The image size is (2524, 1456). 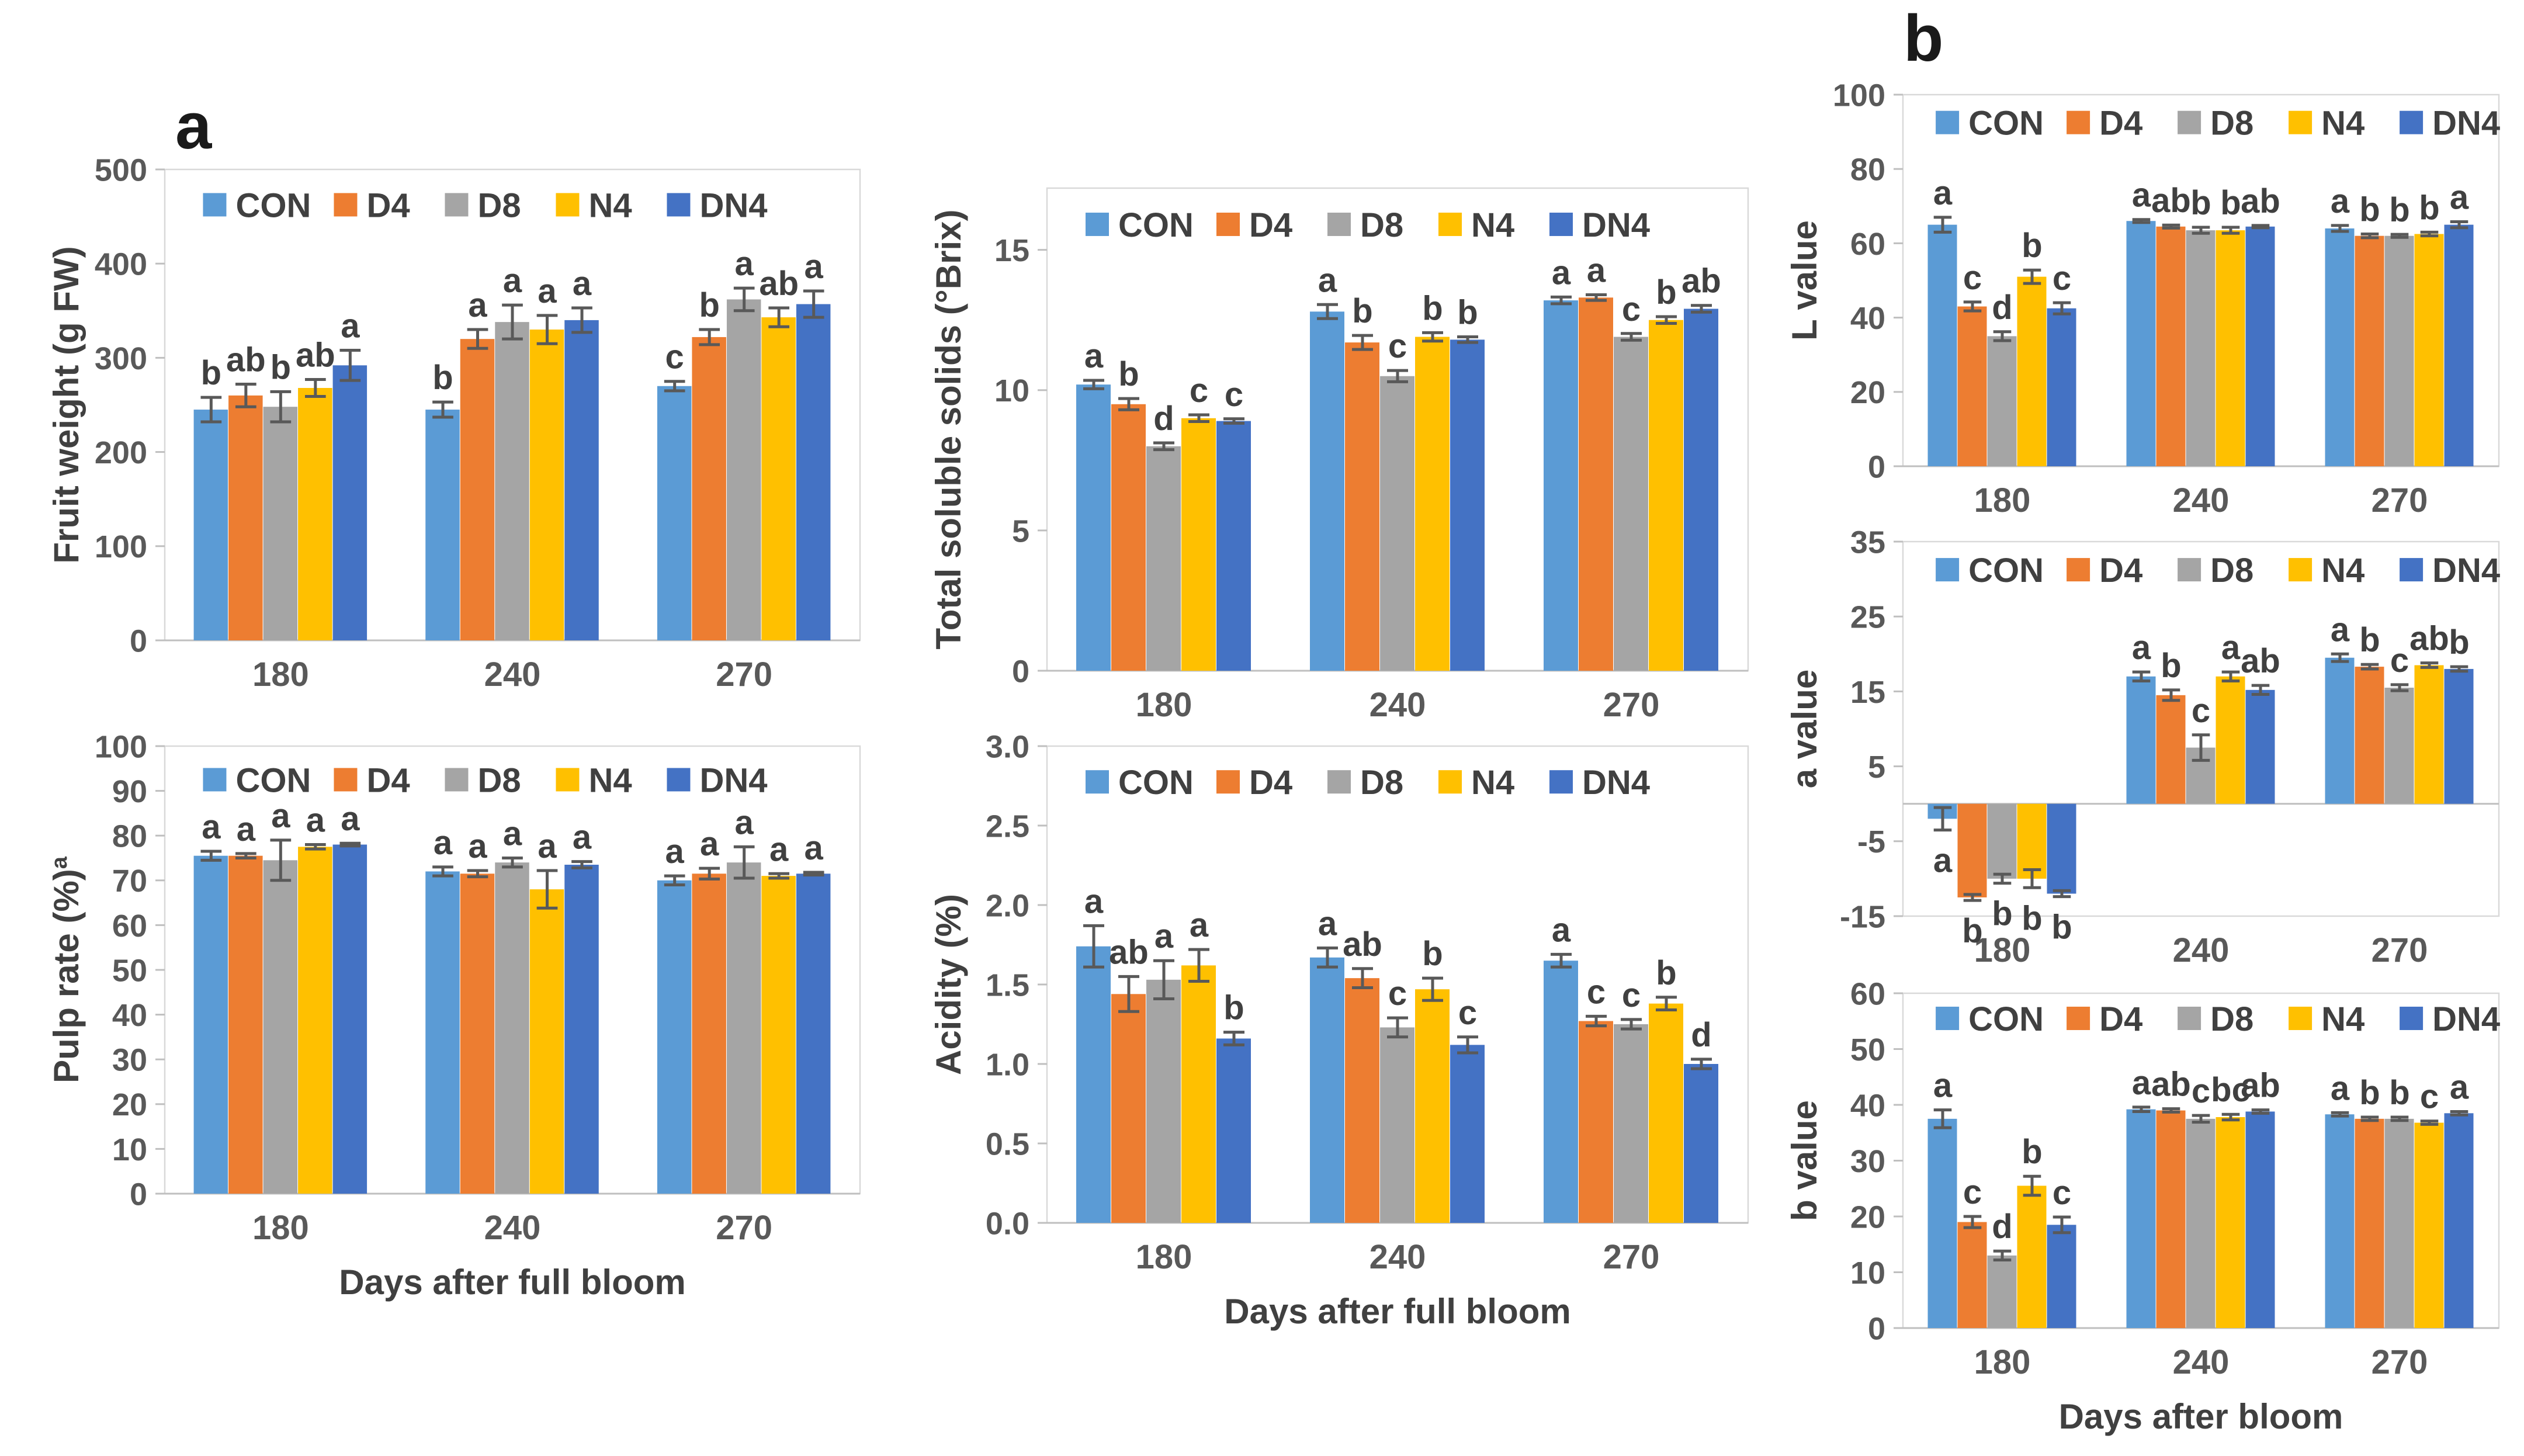 What do you see at coordinates (1867, 692) in the screenshot?
I see `y-tick-label: 15` at bounding box center [1867, 692].